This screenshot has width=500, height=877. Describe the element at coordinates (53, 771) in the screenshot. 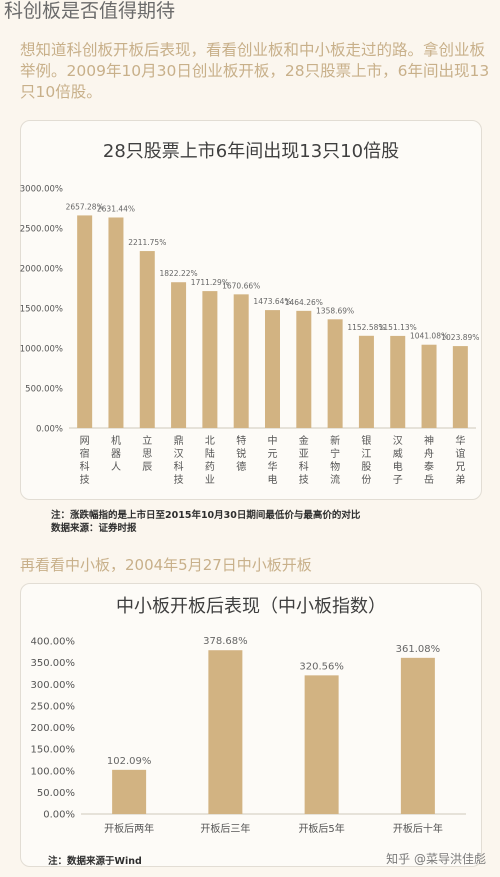

I see `y-tick-label: 100.00%` at that location.